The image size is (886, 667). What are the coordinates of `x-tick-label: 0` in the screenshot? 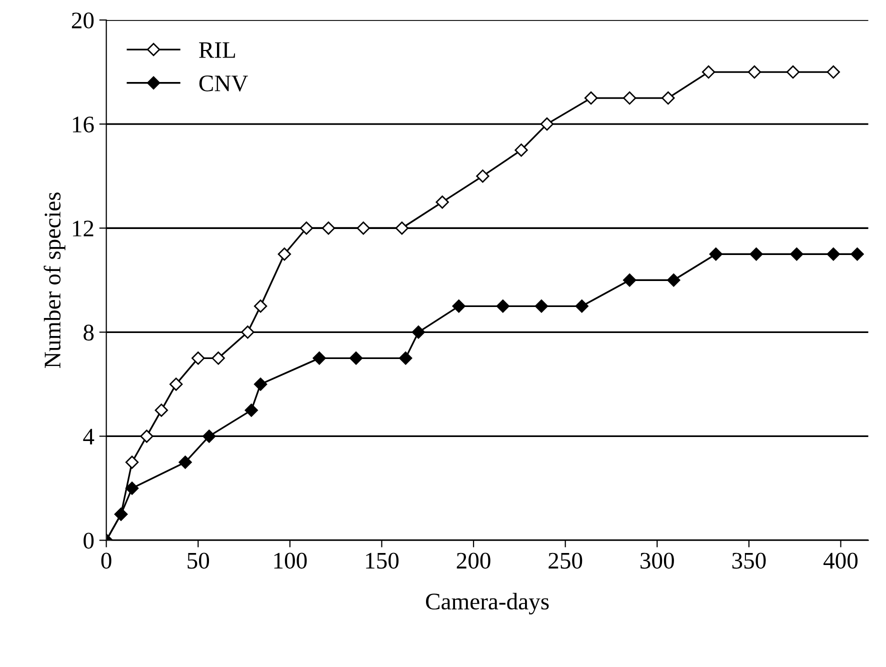 It's located at (106, 560).